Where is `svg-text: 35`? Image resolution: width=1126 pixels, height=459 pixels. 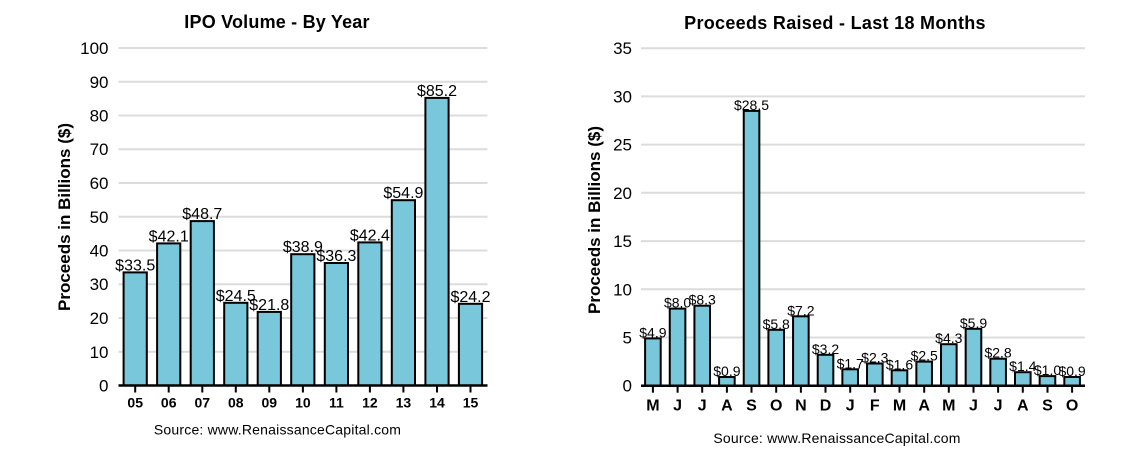 svg-text: 35 is located at coordinates (622, 48).